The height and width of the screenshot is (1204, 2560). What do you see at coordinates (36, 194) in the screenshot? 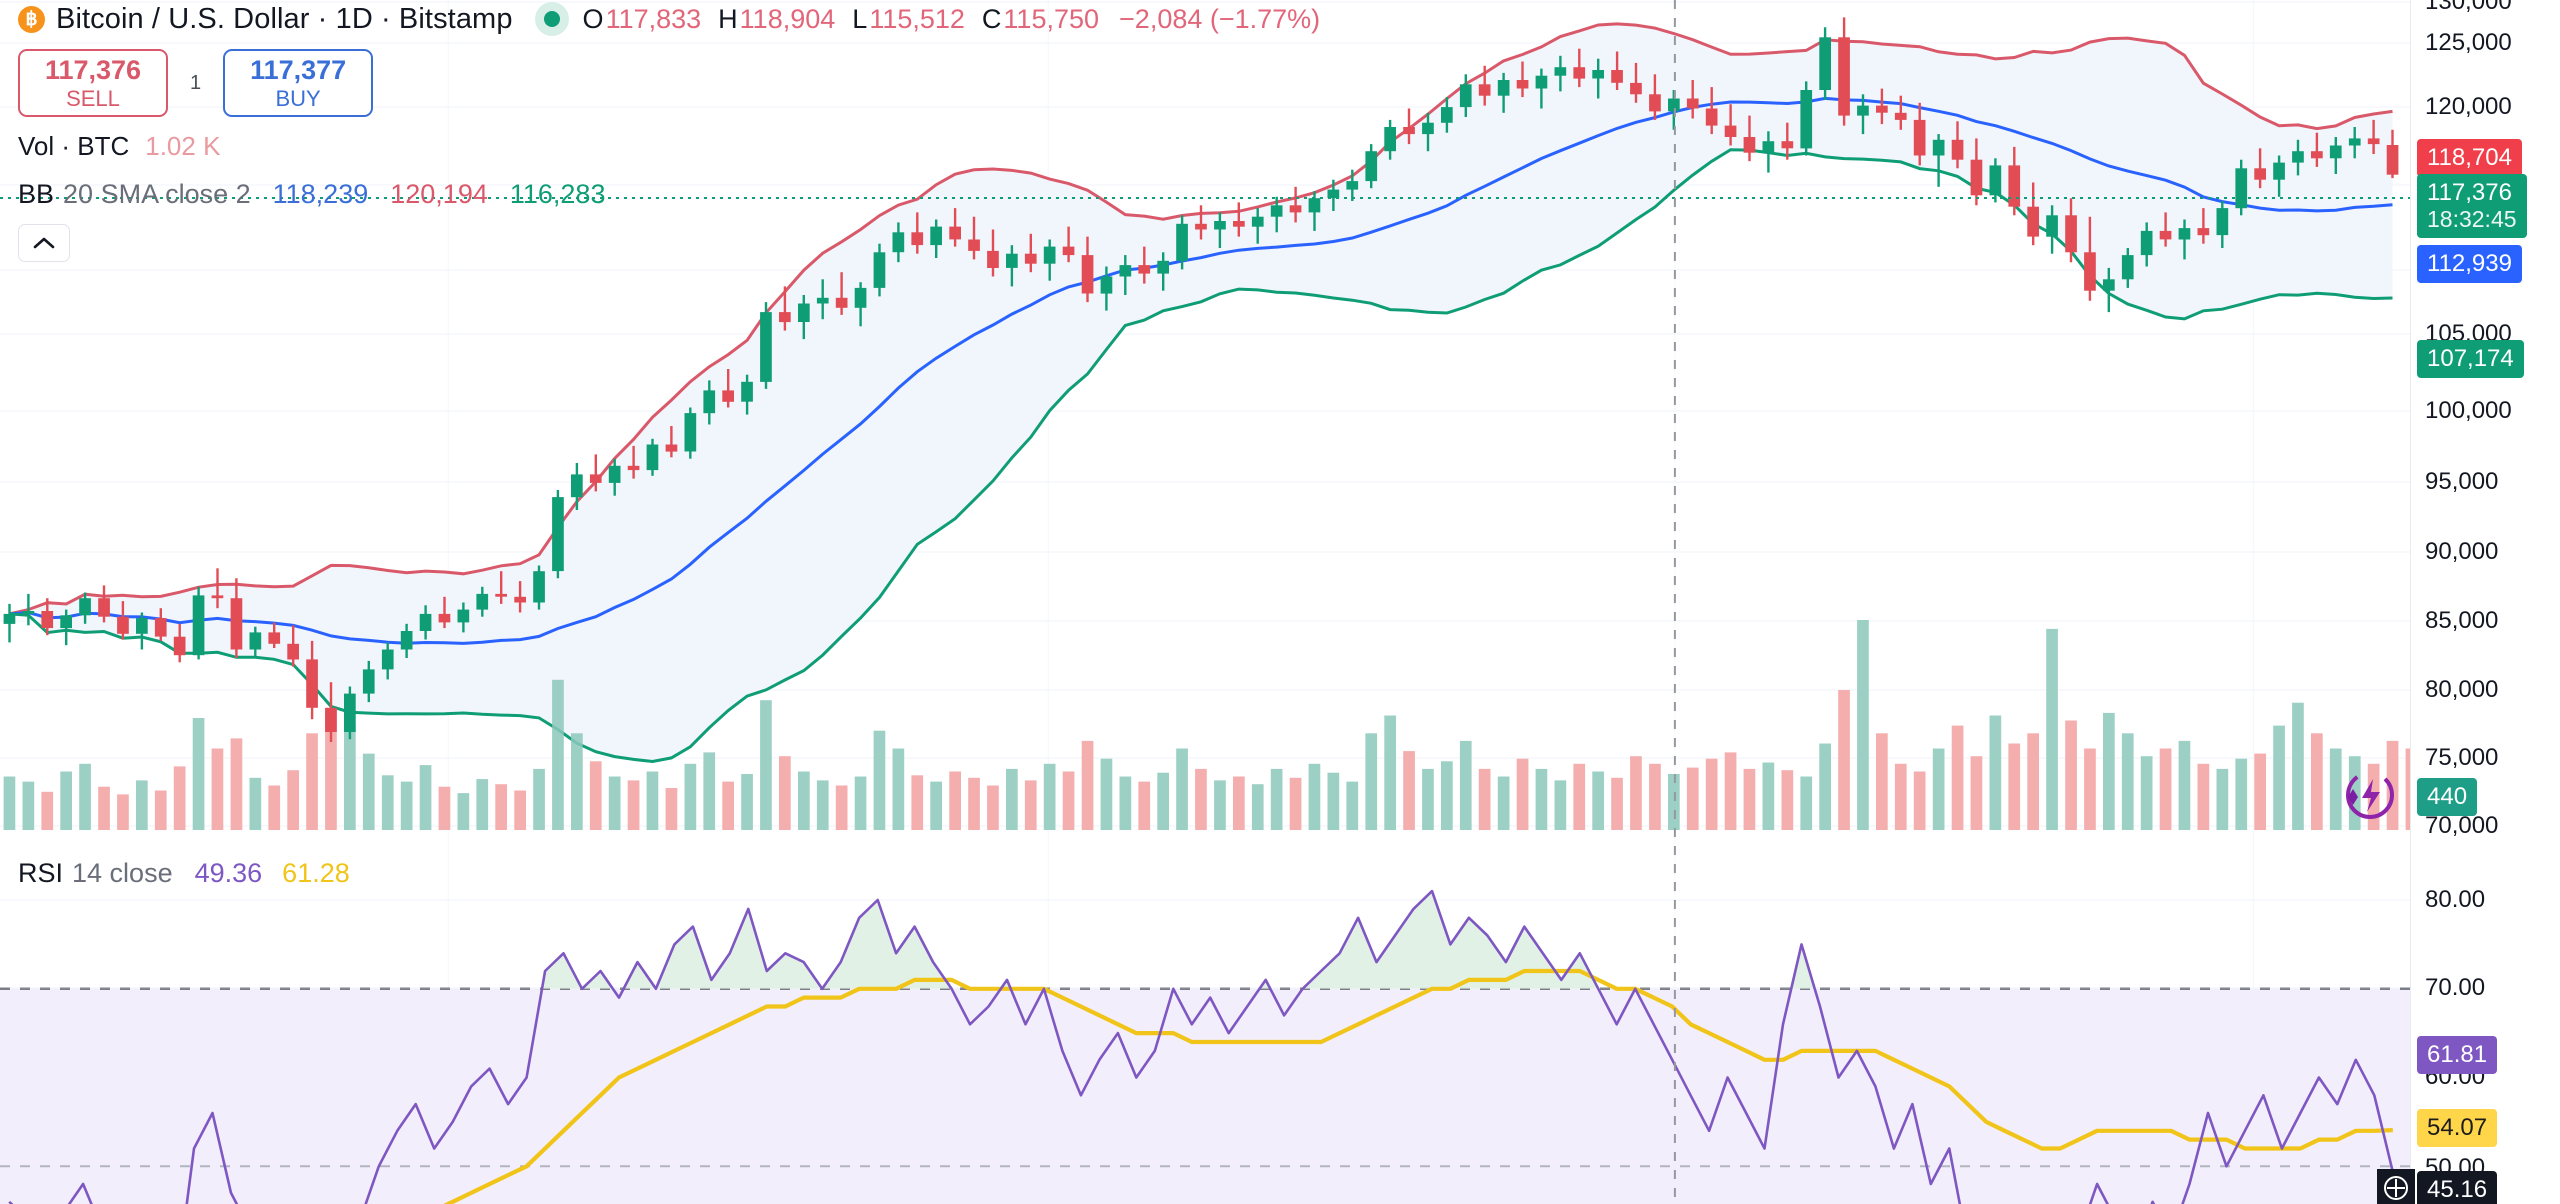
I see `bb-legend-name: BB` at bounding box center [36, 194].